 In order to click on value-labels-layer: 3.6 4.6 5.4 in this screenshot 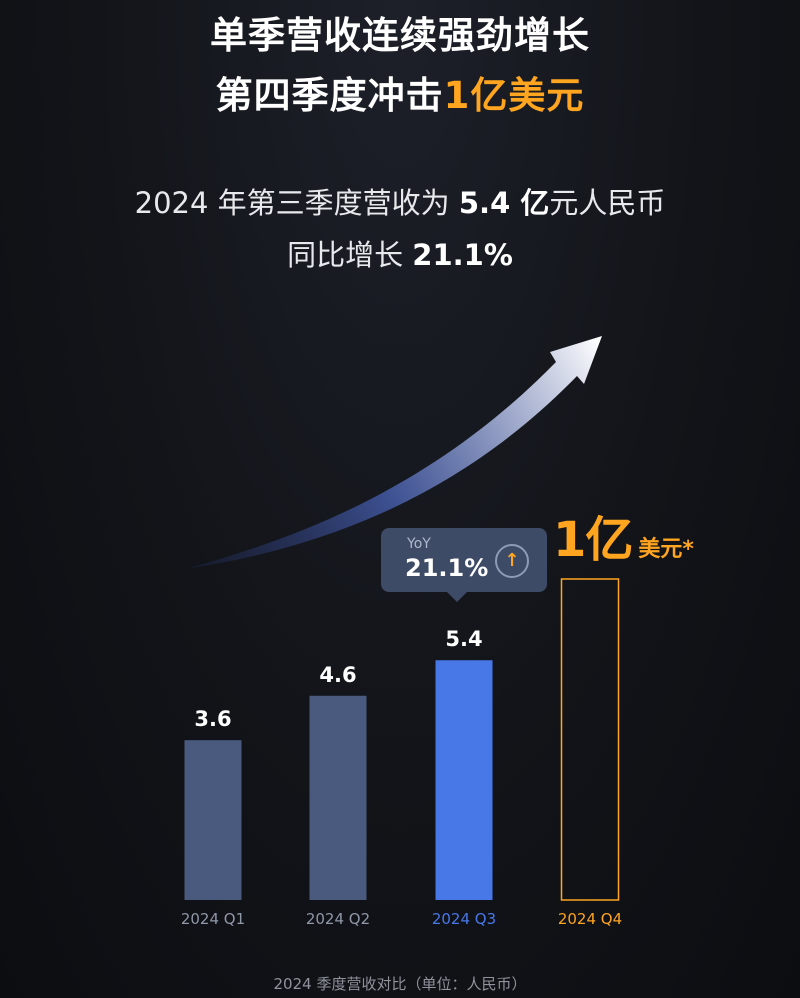, I will do `click(338, 679)`.